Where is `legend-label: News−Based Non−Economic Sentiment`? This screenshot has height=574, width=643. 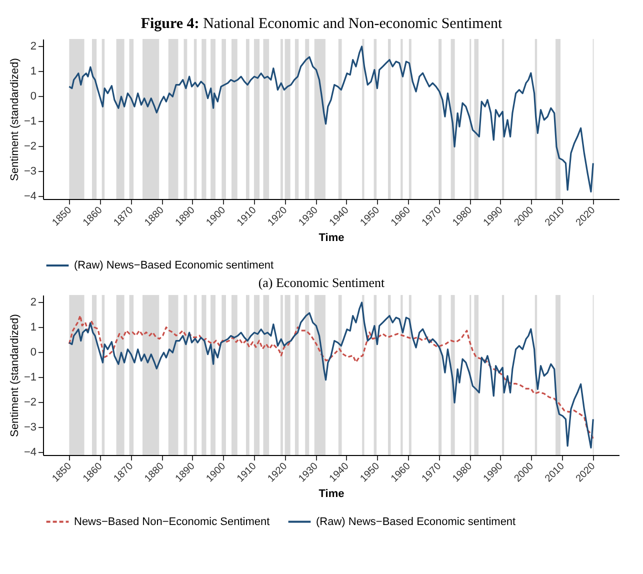 legend-label: News−Based Non−Economic Sentiment is located at coordinates (172, 522).